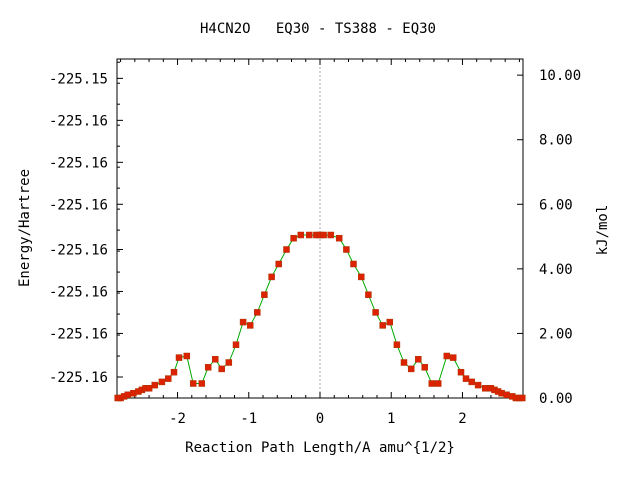 The height and width of the screenshot is (480, 640). Describe the element at coordinates (603, 230) in the screenshot. I see `y2-axis-label: kJ/mol` at that location.